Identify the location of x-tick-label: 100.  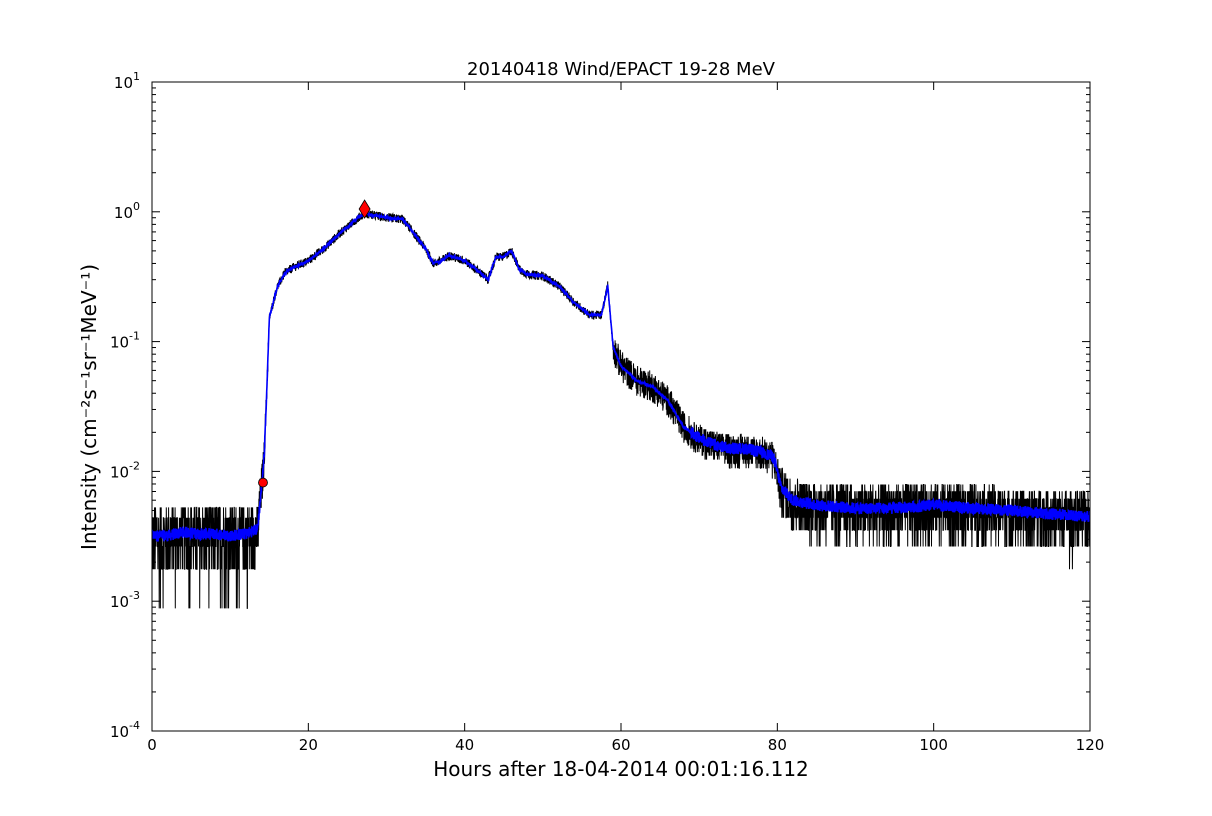
(933, 745).